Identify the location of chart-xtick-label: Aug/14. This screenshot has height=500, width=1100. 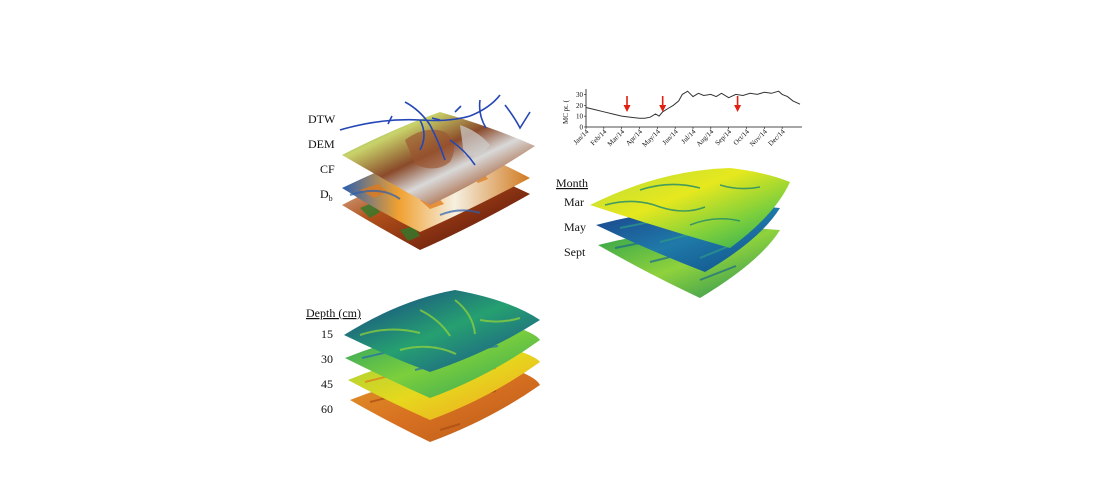
(705, 137).